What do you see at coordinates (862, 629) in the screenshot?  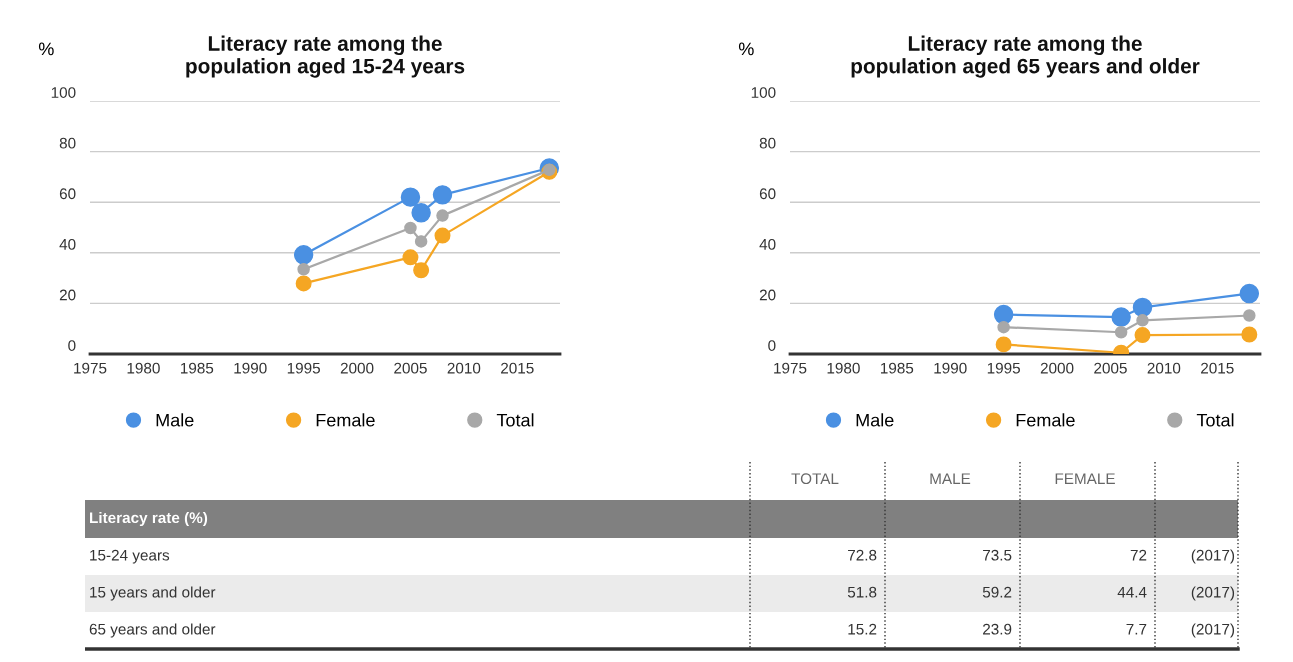 I see `data-label: 15.2` at bounding box center [862, 629].